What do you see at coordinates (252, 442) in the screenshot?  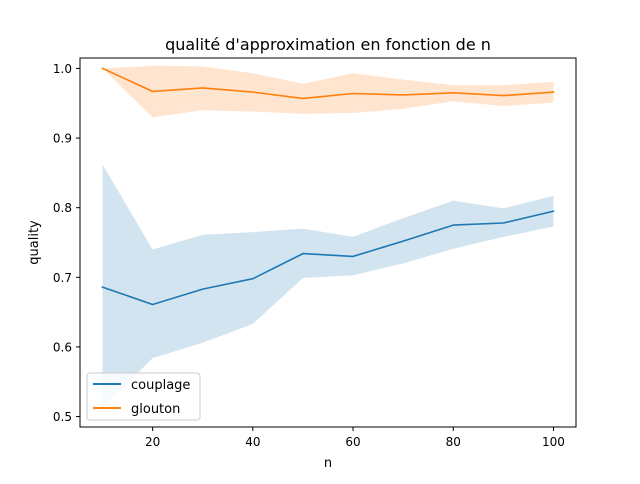 I see `x-tick-label: 40` at bounding box center [252, 442].